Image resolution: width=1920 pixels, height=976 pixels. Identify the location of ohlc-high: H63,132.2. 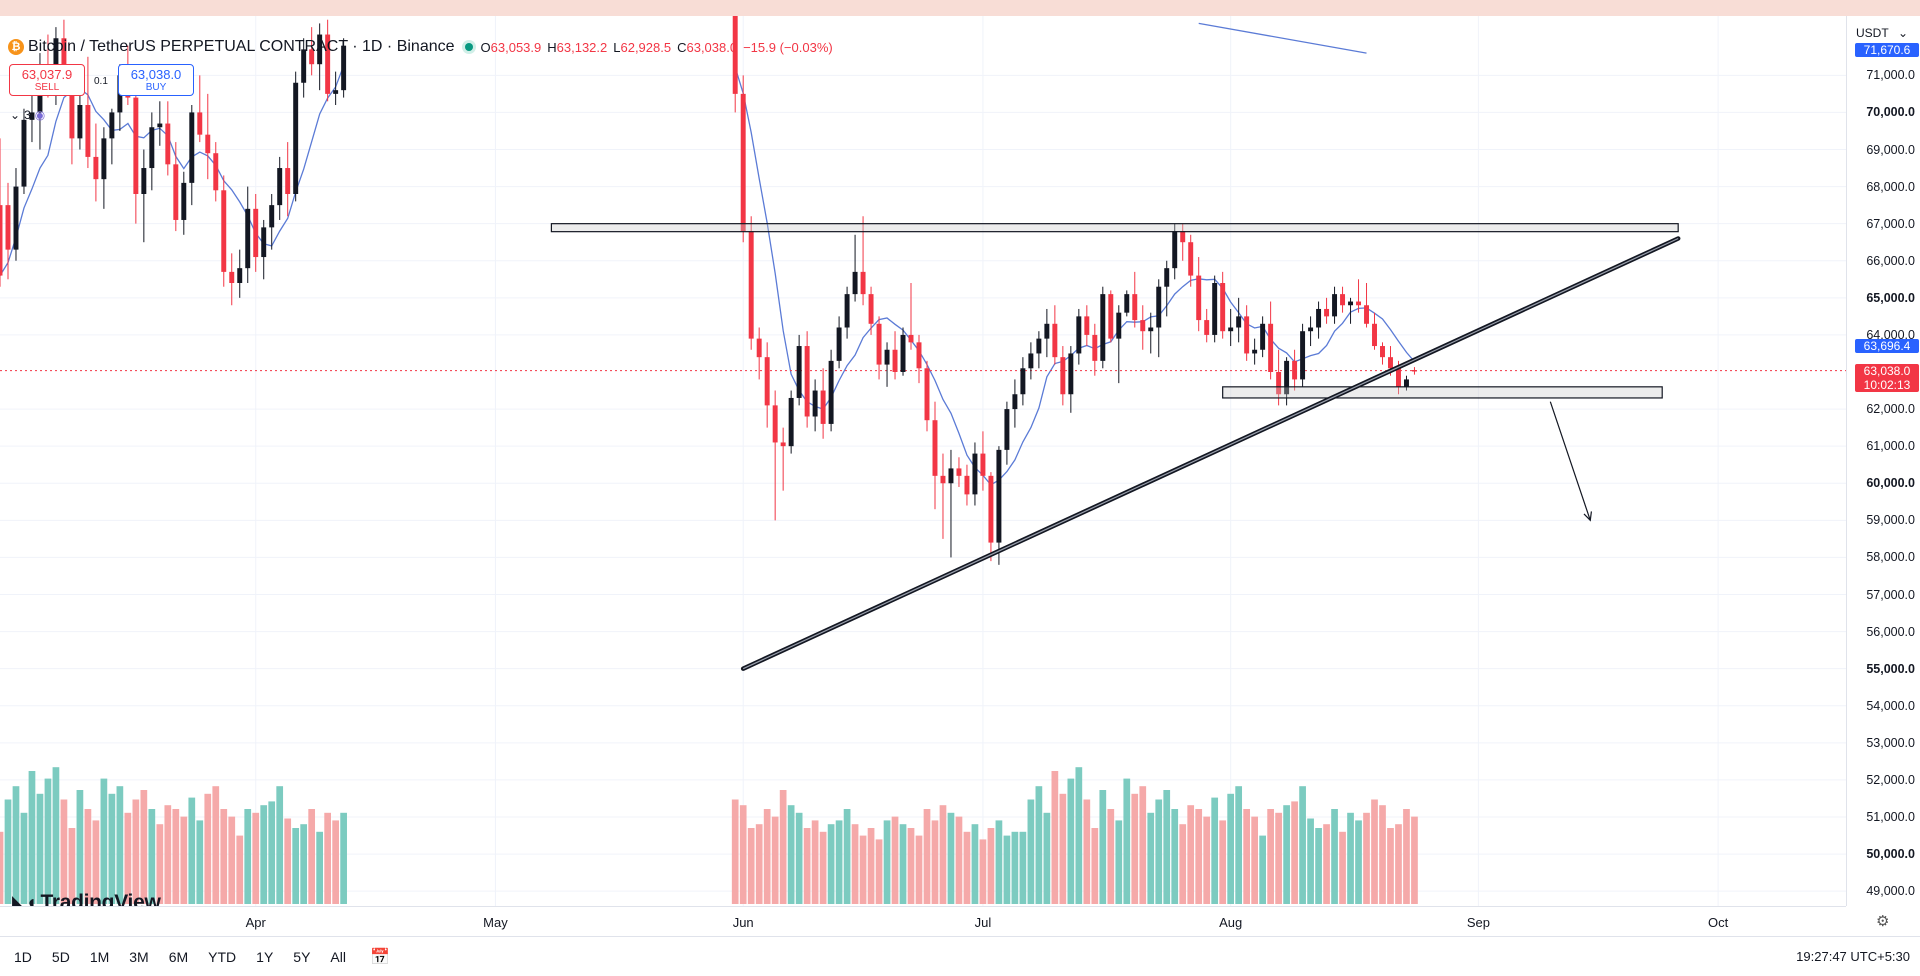
(577, 47).